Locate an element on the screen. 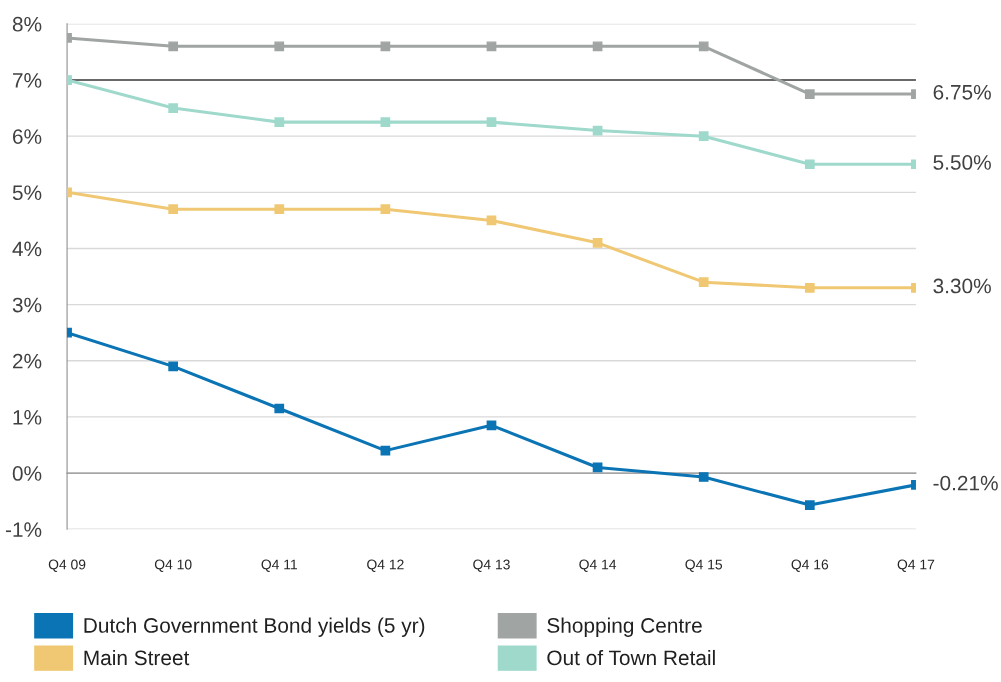 The height and width of the screenshot is (682, 1001). y-tick-label: 1% is located at coordinates (27, 417).